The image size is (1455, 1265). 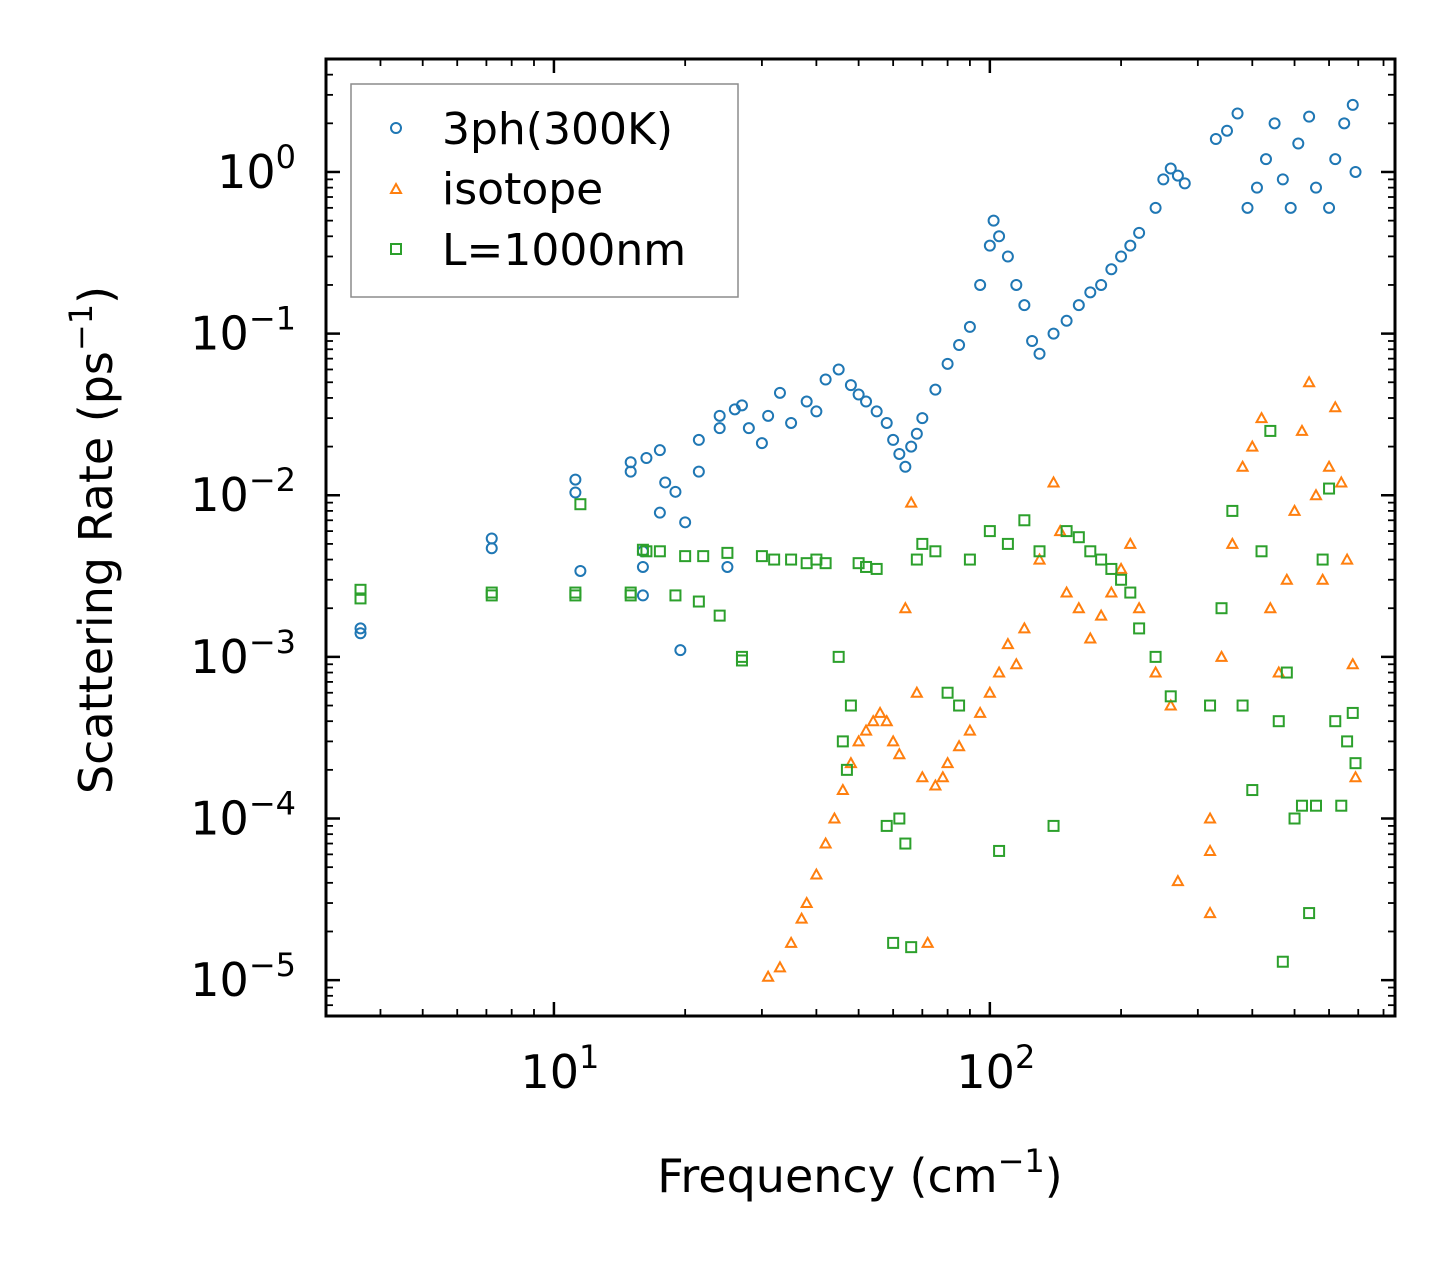 What do you see at coordinates (396, 128) in the screenshot?
I see `legend-marker-3ph` at bounding box center [396, 128].